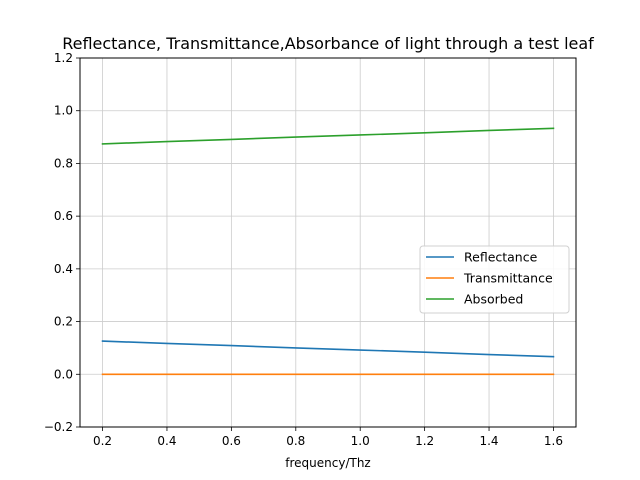 Image resolution: width=640 pixels, height=480 pixels. What do you see at coordinates (553, 441) in the screenshot?
I see `x-tick-label: 1.6` at bounding box center [553, 441].